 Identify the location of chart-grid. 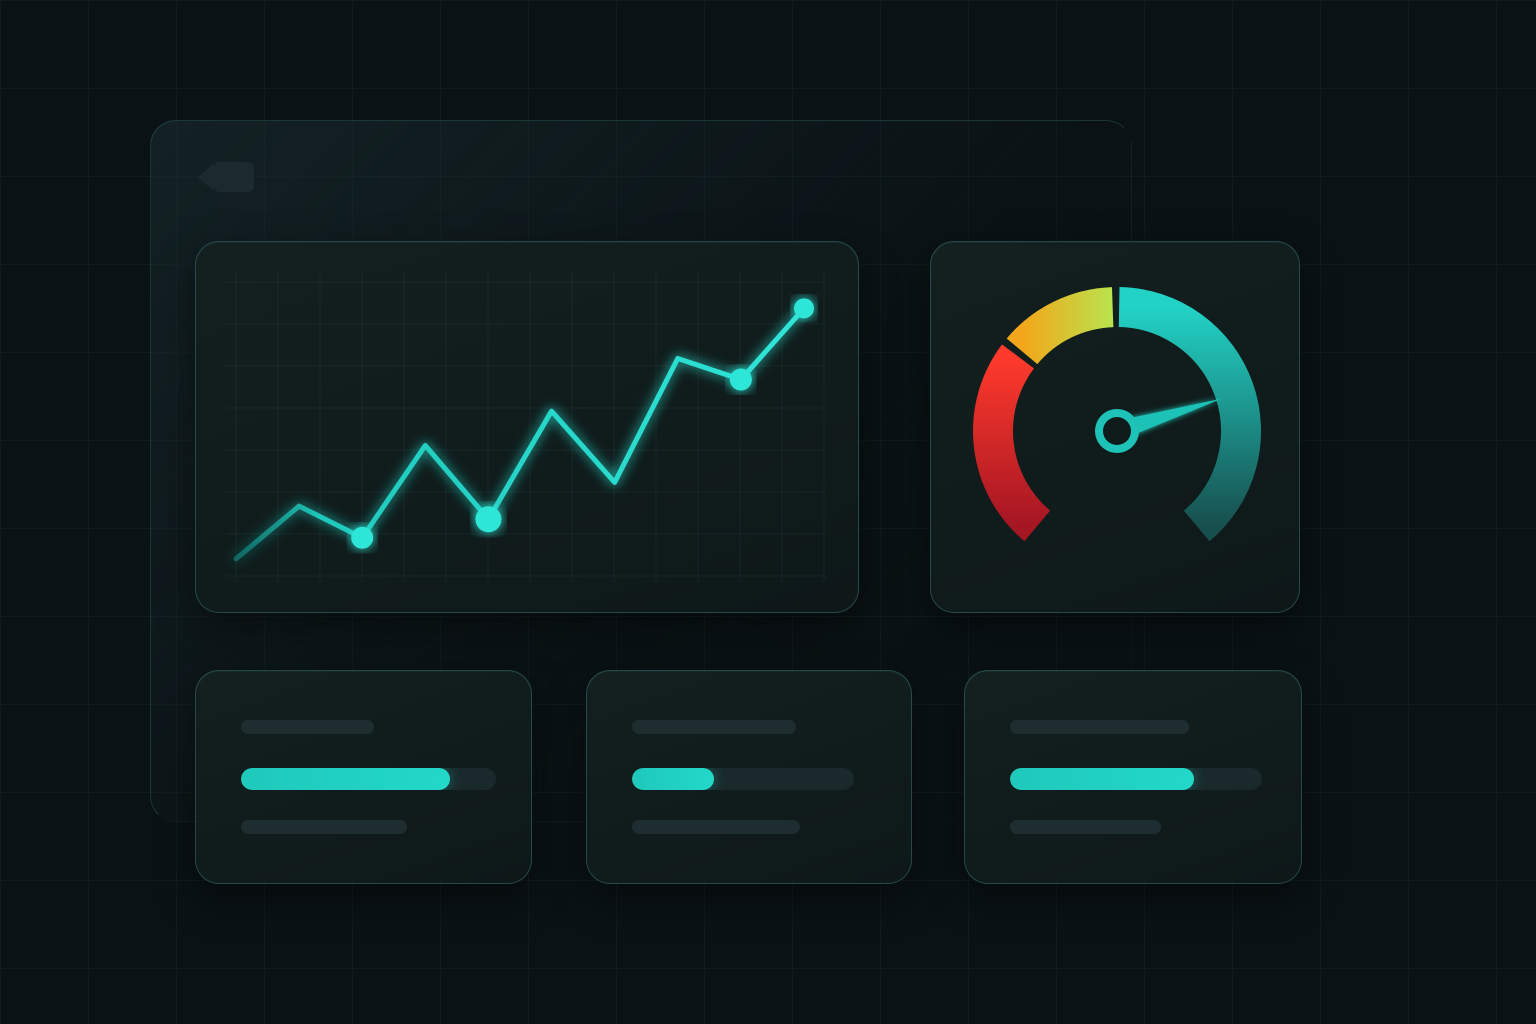
(526, 427).